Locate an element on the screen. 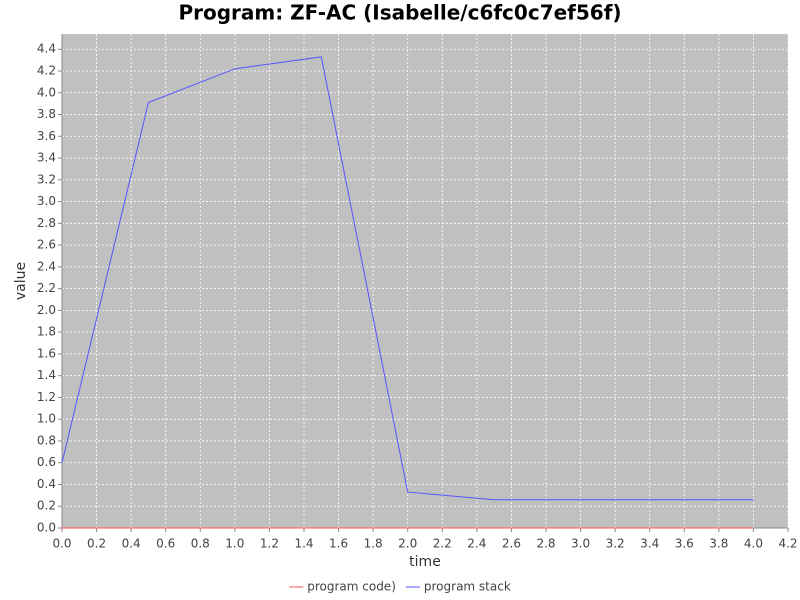 This screenshot has width=800, height=600. y-tick-label: 3.4 is located at coordinates (46, 158).